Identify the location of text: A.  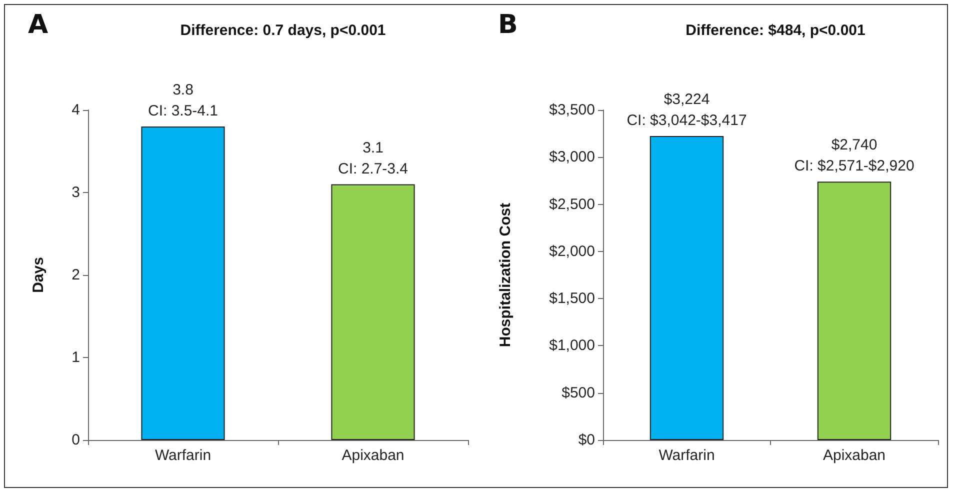
(38, 25).